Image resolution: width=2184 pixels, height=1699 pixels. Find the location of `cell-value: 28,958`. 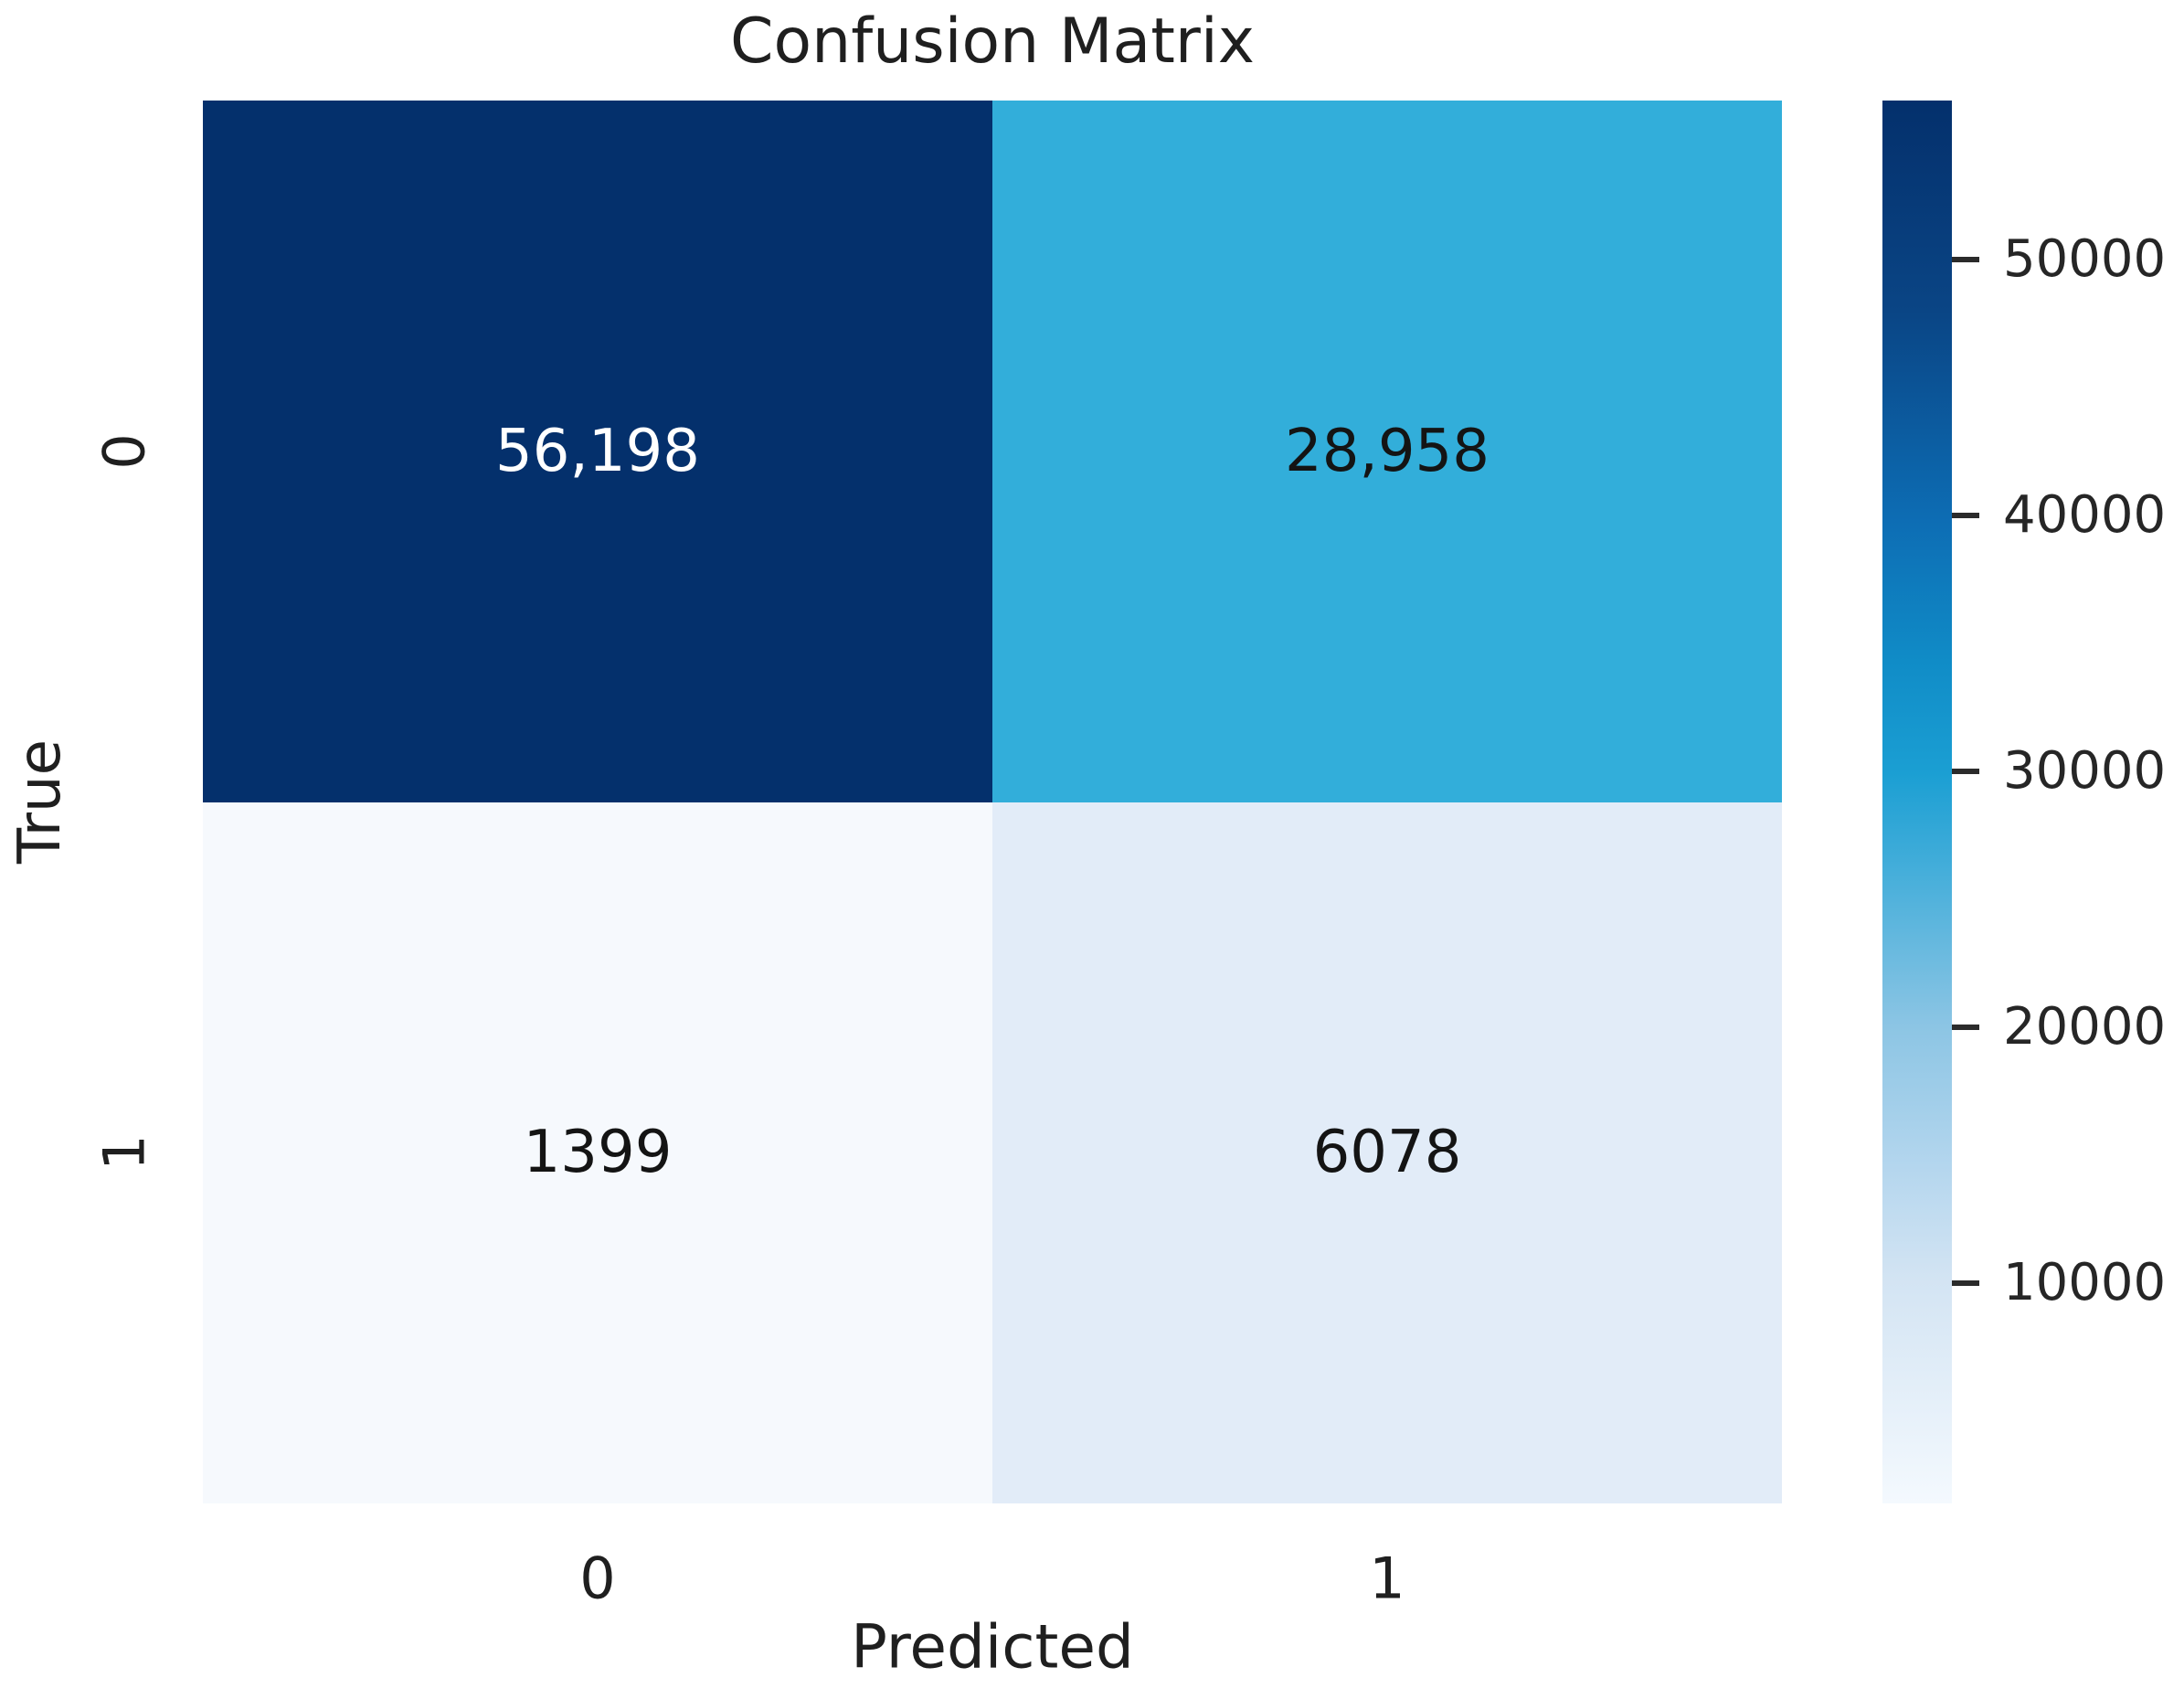

cell-value: 28,958 is located at coordinates (1387, 451).